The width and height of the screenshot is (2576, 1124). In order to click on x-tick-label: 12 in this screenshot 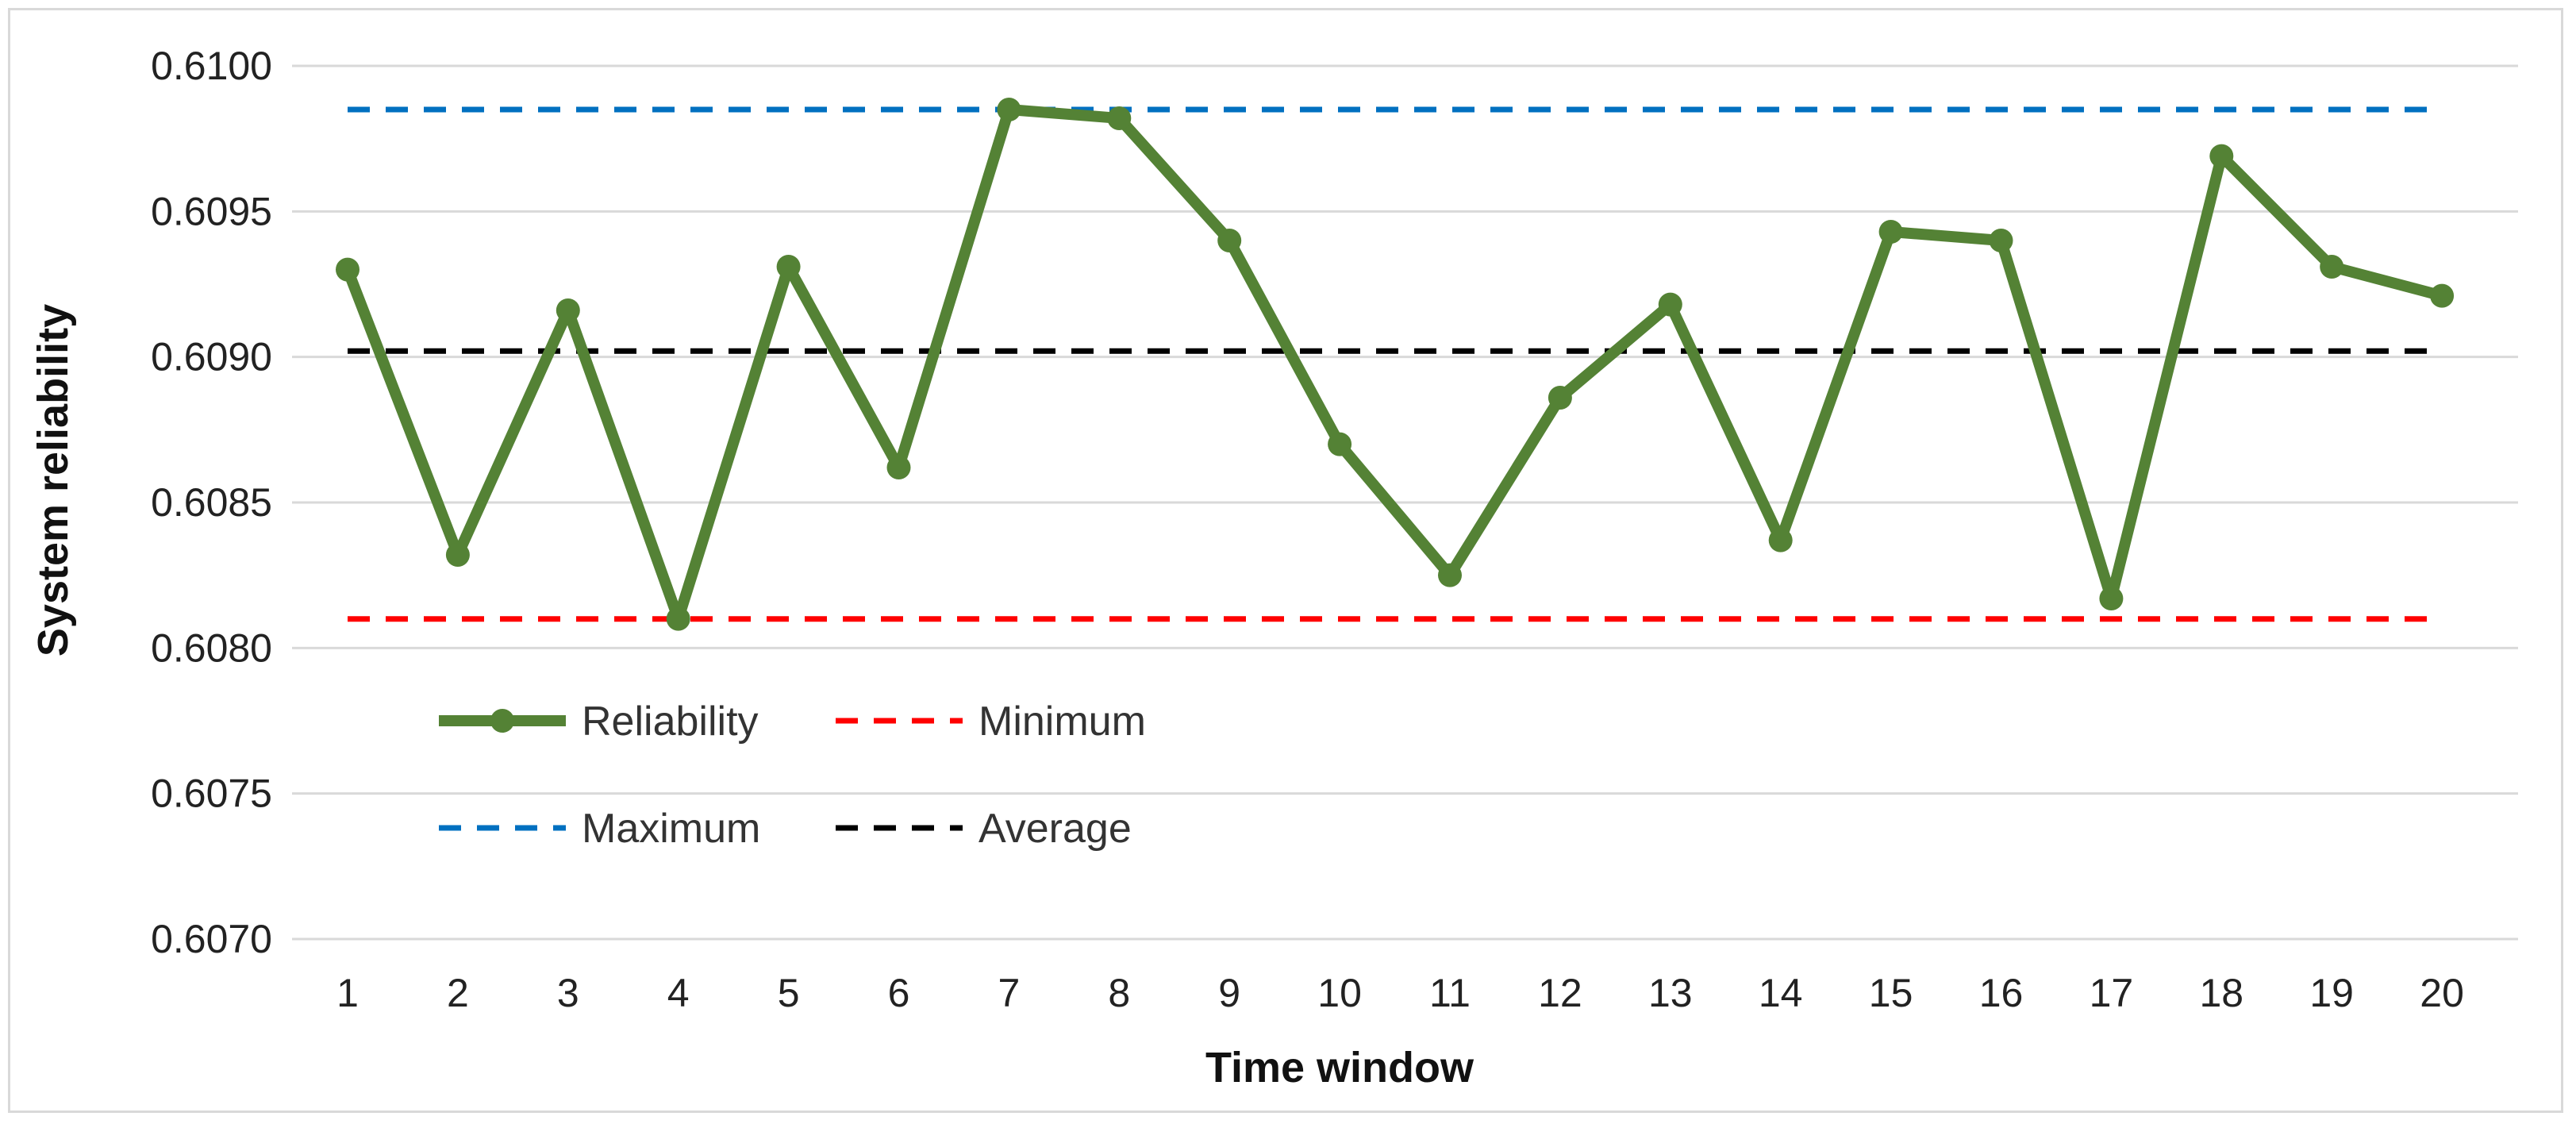, I will do `click(1560, 993)`.